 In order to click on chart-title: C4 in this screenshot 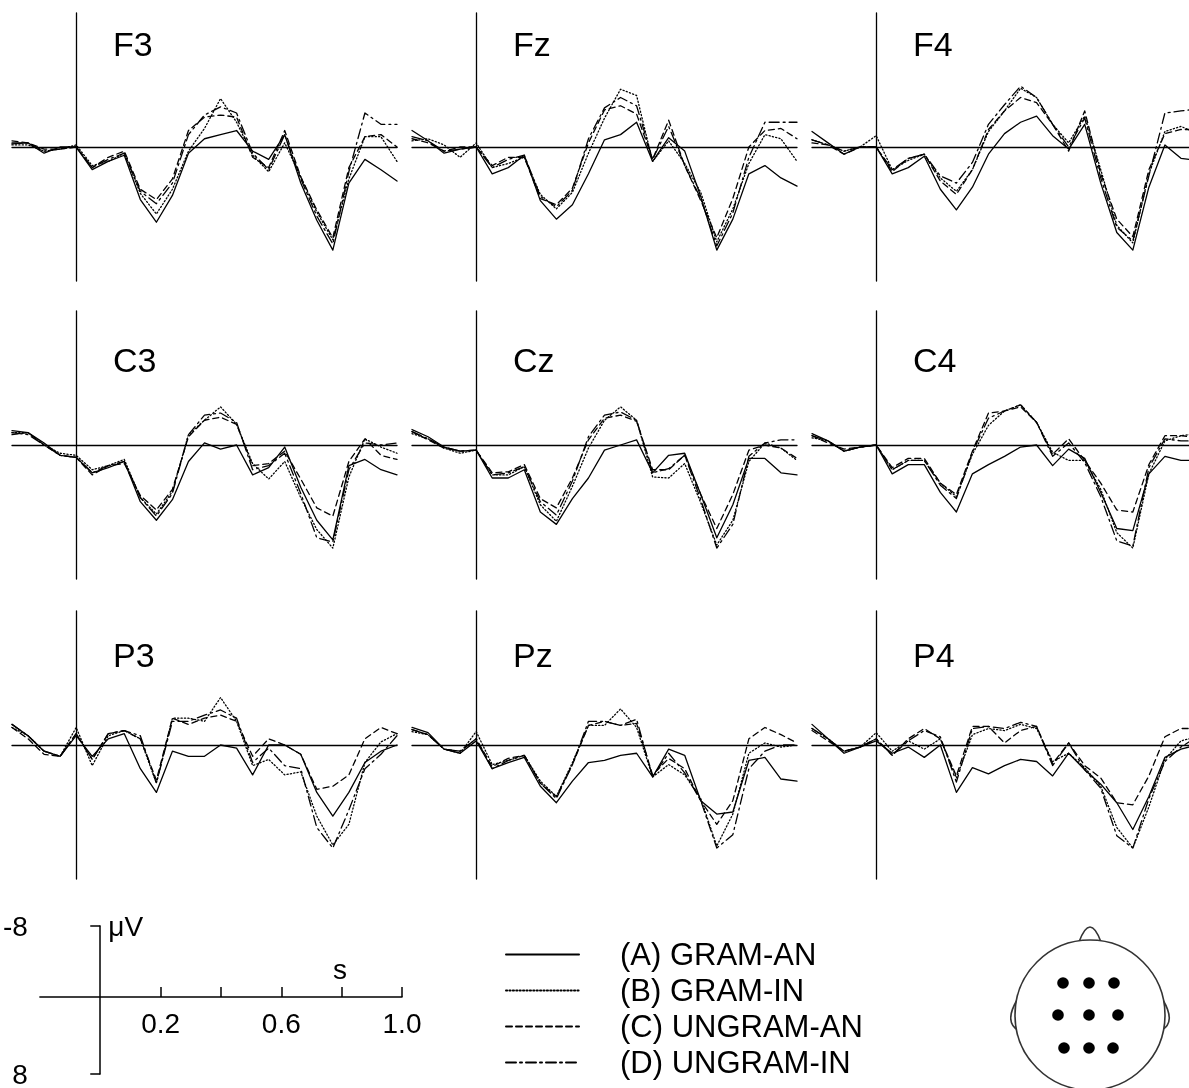, I will do `click(935, 360)`.